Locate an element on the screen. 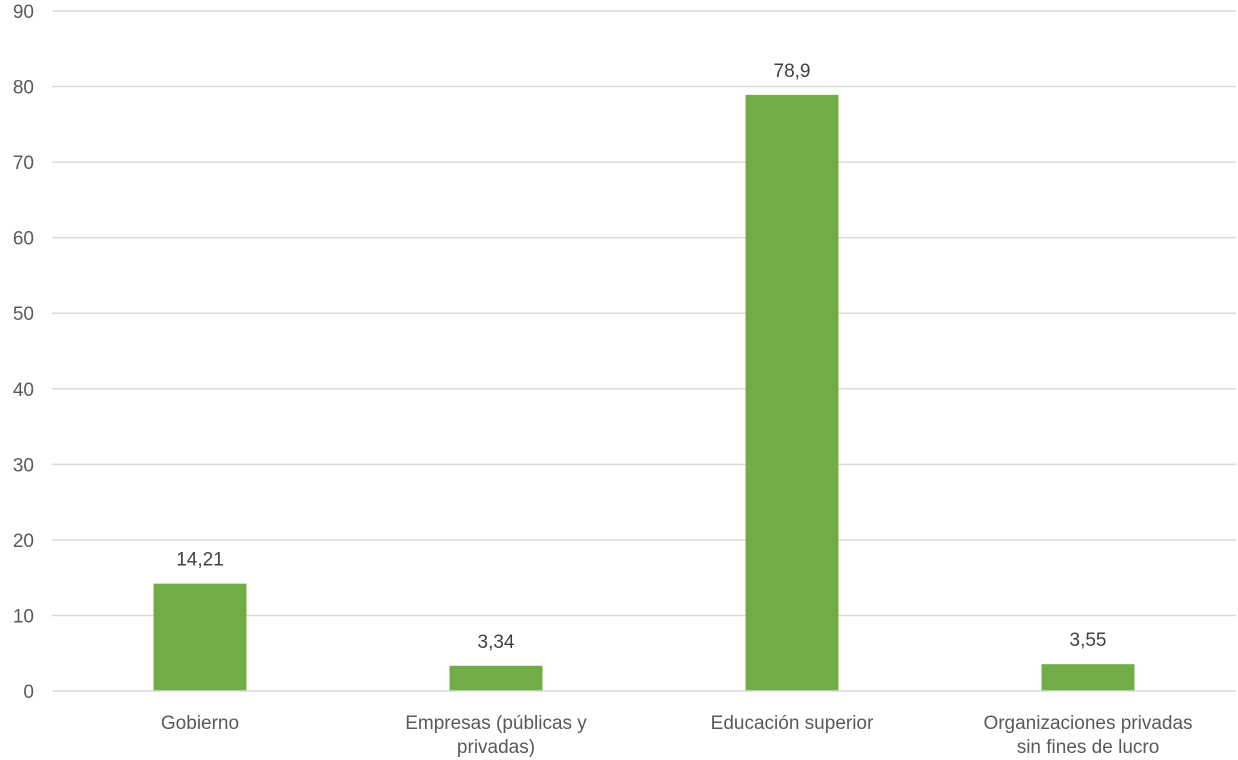 Image resolution: width=1238 pixels, height=760 pixels. y-tick-label: 50 is located at coordinates (23, 314).